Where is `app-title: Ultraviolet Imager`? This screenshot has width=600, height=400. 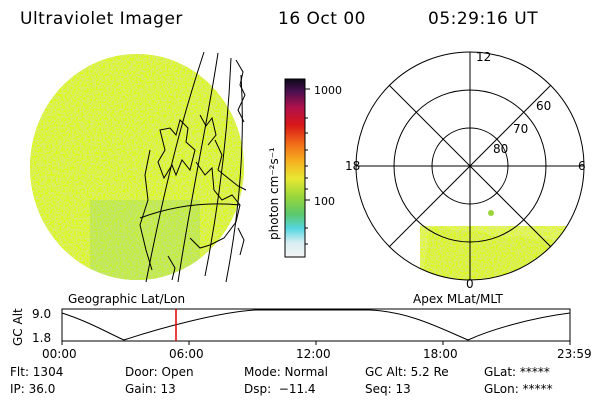 app-title: Ultraviolet Imager is located at coordinates (101, 19).